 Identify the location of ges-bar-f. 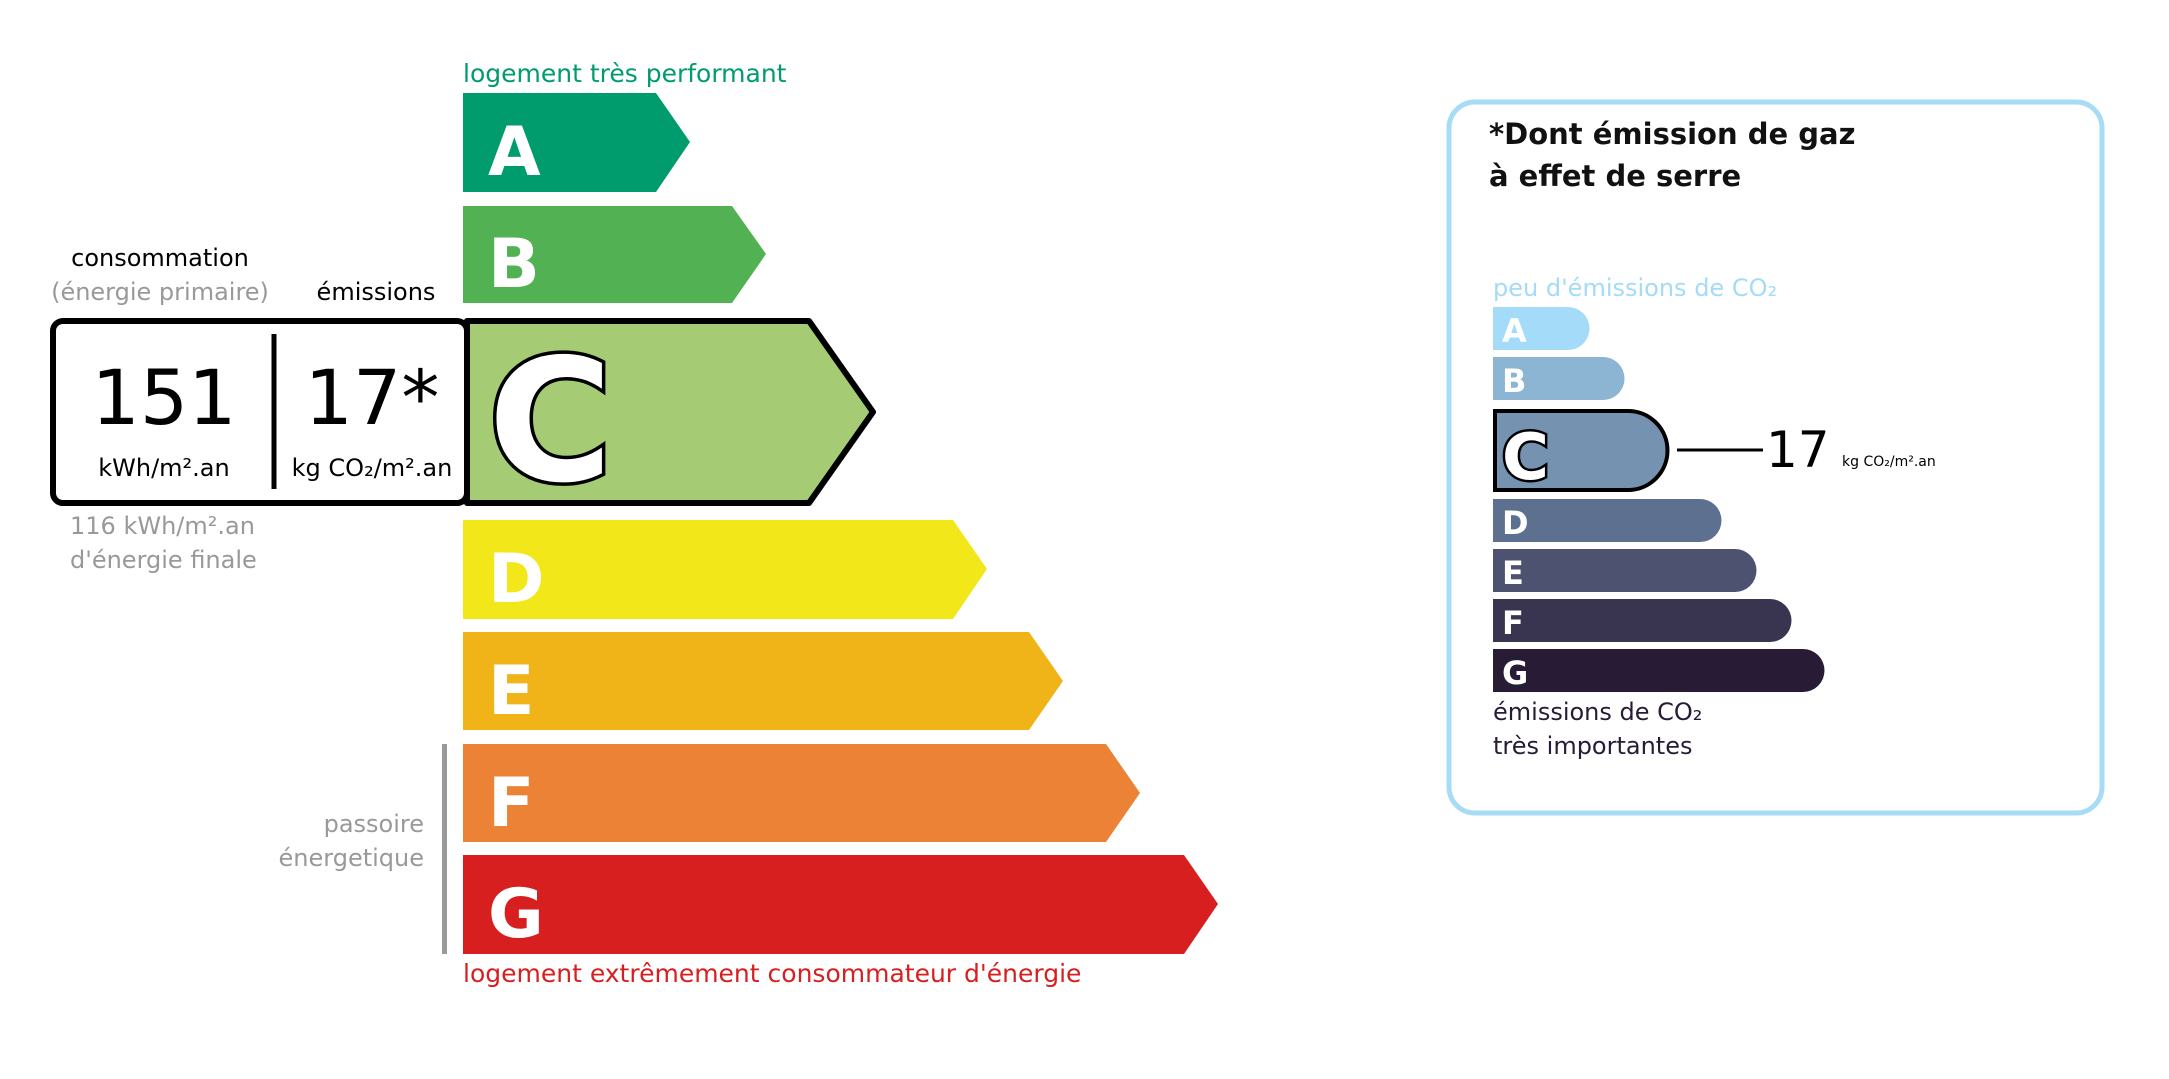
(1642, 620).